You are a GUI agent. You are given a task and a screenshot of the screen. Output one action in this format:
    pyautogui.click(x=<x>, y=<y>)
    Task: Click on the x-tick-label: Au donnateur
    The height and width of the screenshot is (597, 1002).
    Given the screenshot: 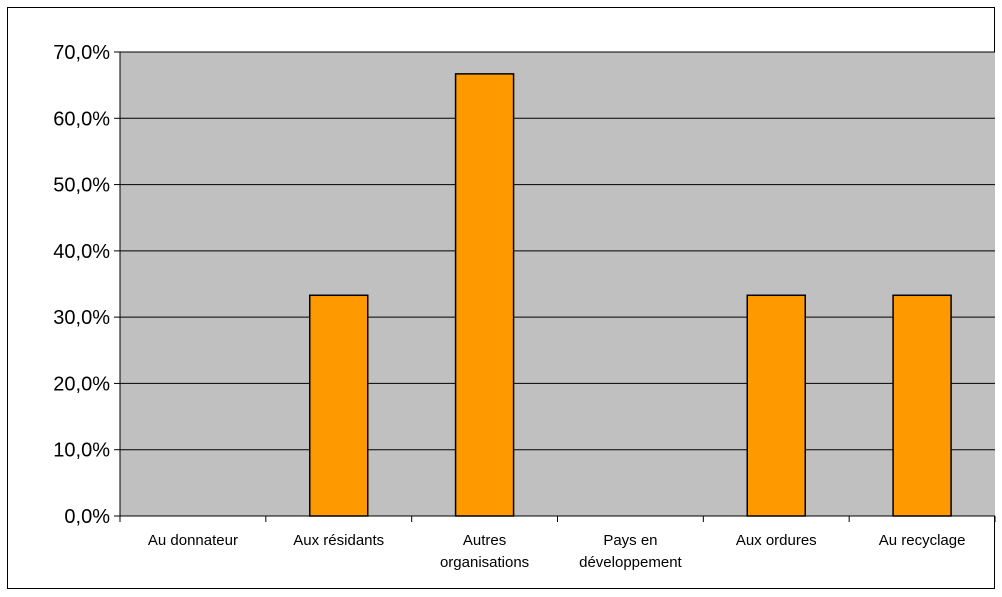 What is the action you would take?
    pyautogui.click(x=193, y=540)
    